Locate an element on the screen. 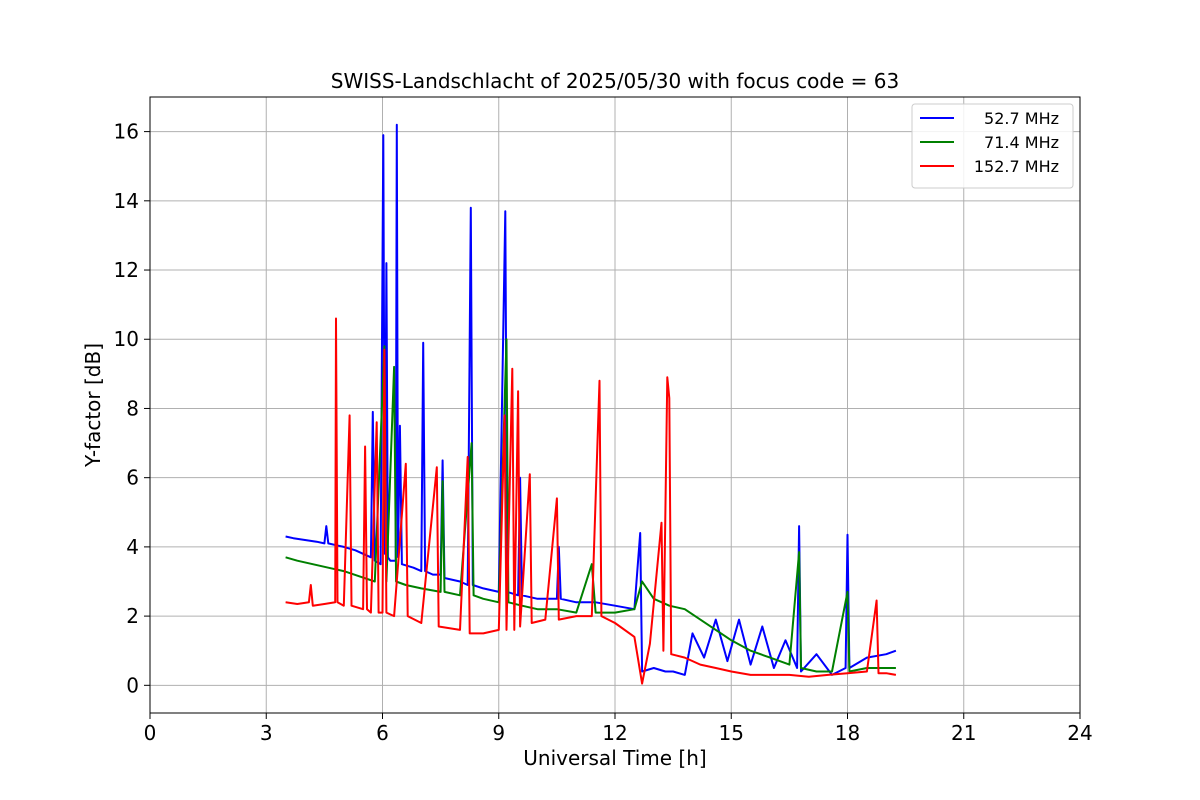  y-tick-label: 8 is located at coordinates (132, 408).